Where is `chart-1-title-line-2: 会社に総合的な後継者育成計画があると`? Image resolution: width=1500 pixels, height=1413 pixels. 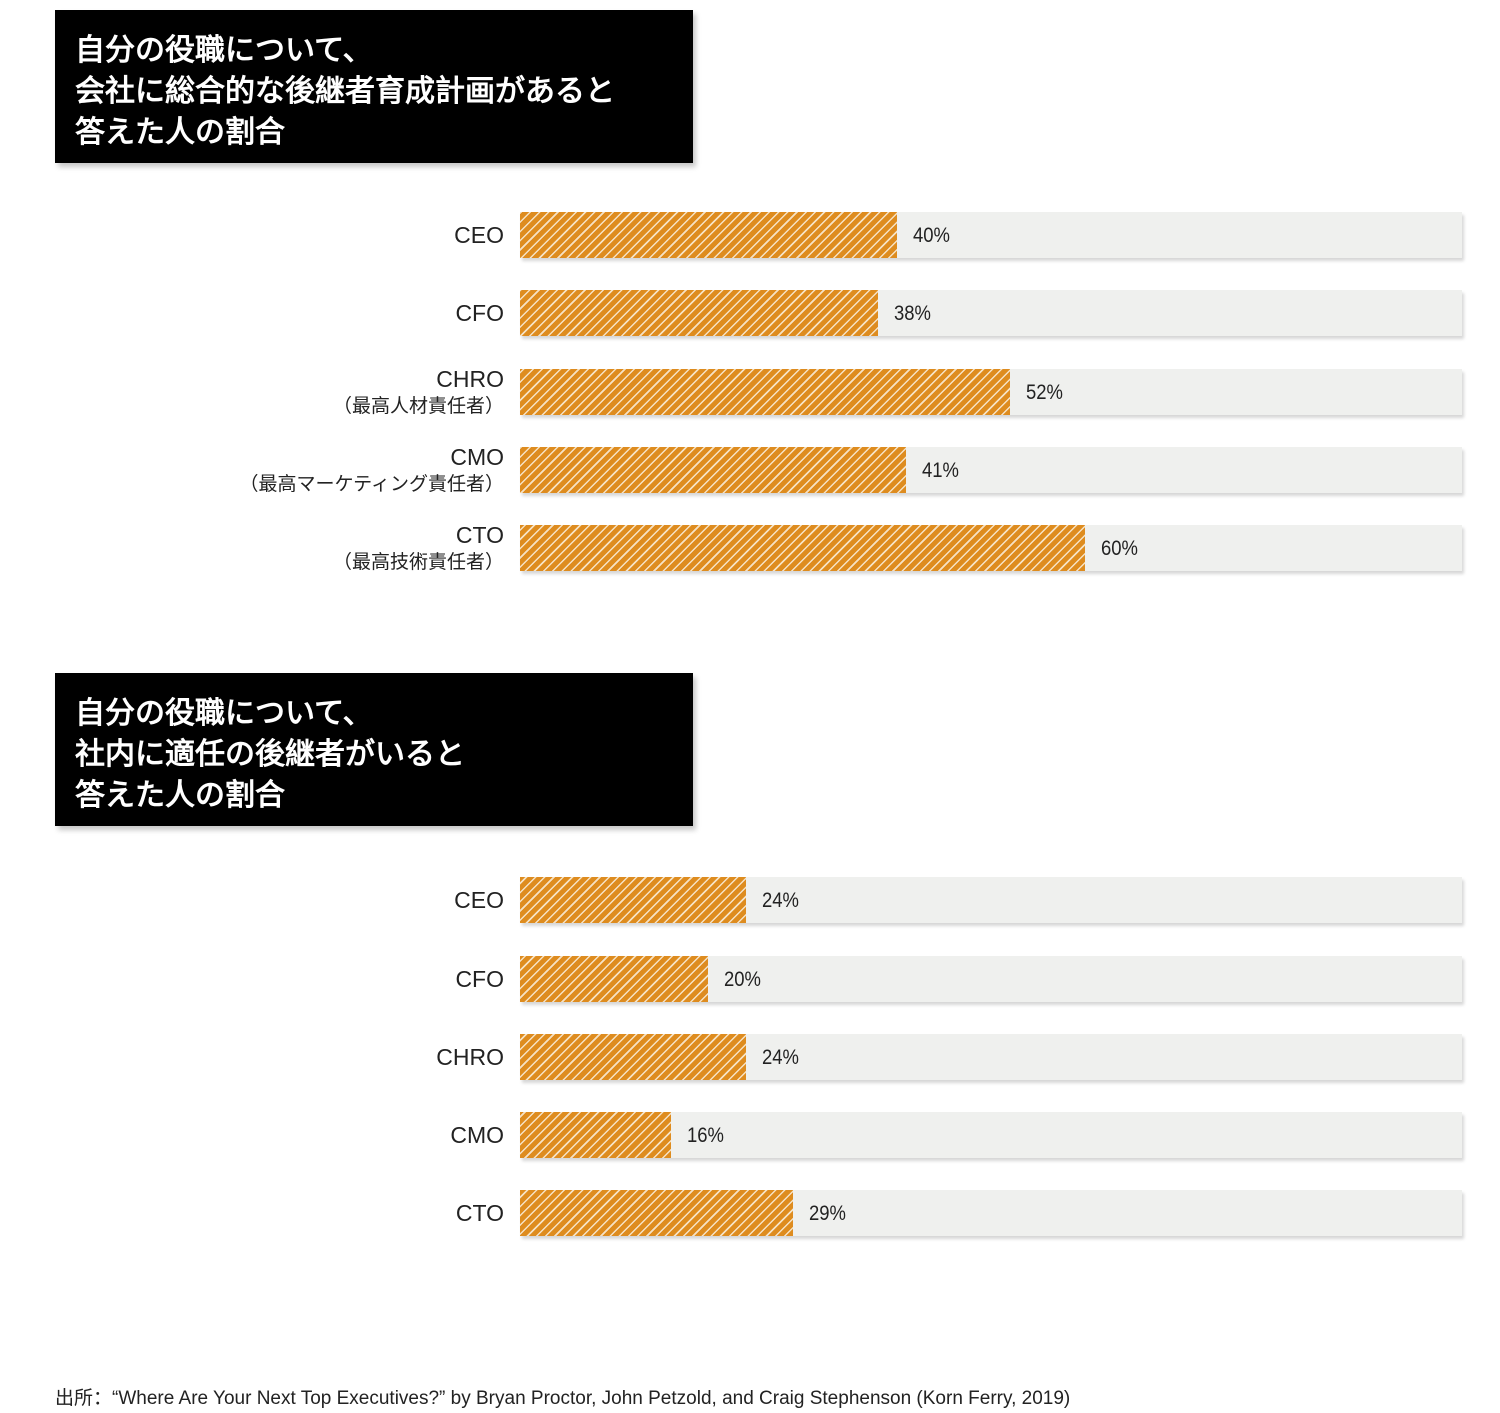 chart-1-title-line-2: 会社に総合的な後継者育成計画があると is located at coordinates (345, 91).